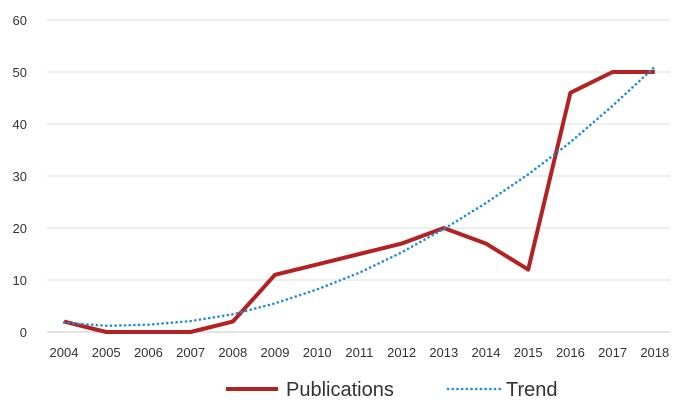 The image size is (673, 400). Describe the element at coordinates (486, 352) in the screenshot. I see `x-tick-label: 2014` at that location.